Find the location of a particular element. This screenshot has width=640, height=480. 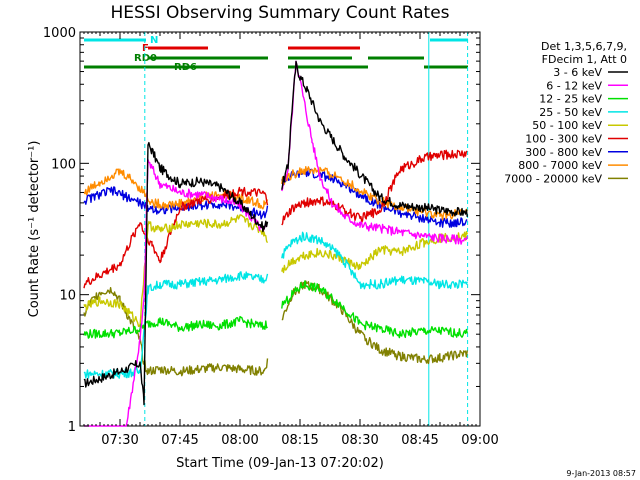

y-axis-label: Count Rate (s⁻¹ detector⁻¹) is located at coordinates (34, 229).